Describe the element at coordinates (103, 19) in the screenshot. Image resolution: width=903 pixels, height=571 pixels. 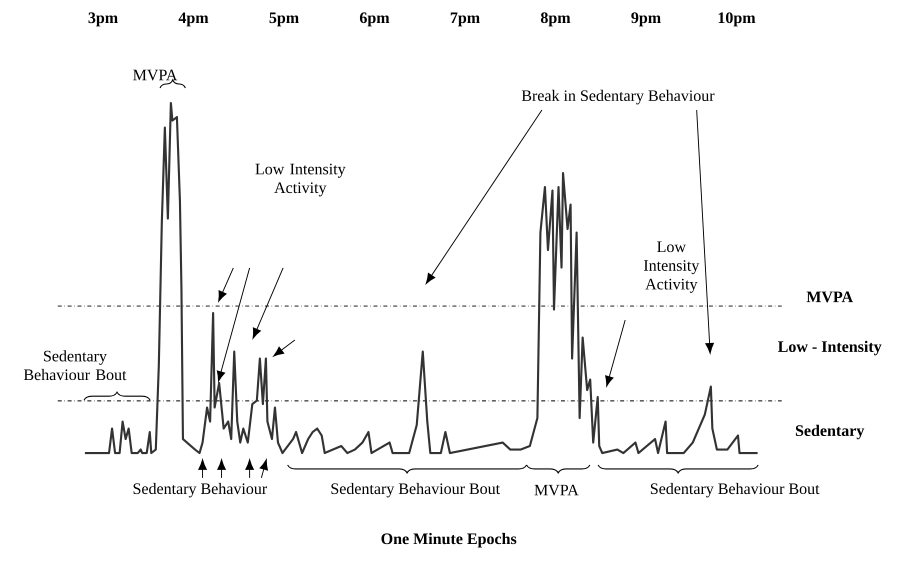
I see `x-tick-label: 3pm` at that location.